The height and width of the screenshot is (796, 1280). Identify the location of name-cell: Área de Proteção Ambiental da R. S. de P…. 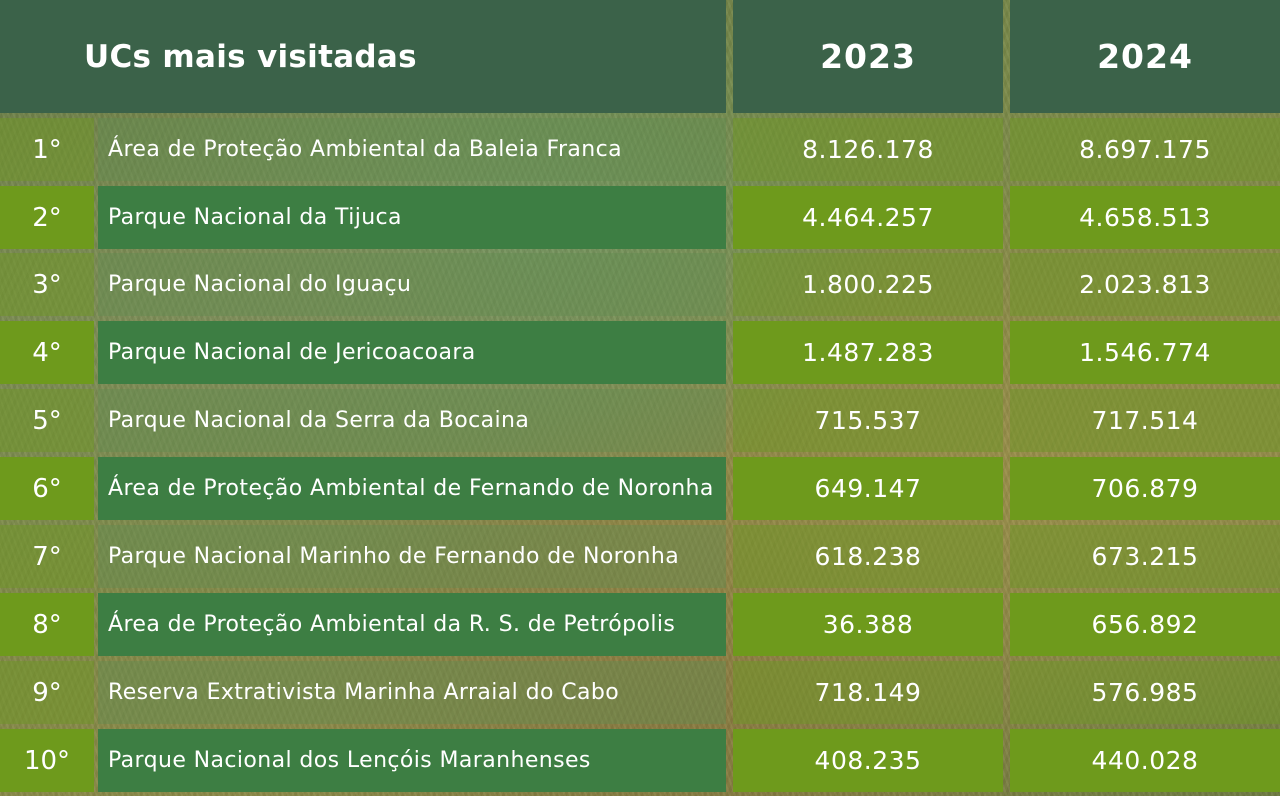
(412, 624).